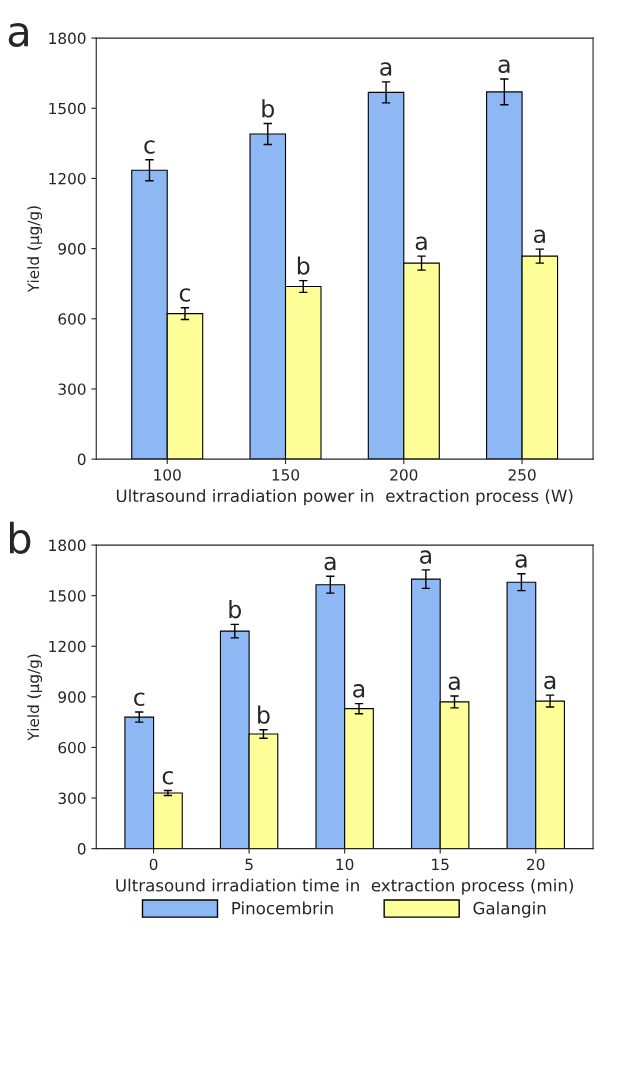 This screenshot has width=621, height=1088. Describe the element at coordinates (18, 34) in the screenshot. I see `chart-title: a` at that location.